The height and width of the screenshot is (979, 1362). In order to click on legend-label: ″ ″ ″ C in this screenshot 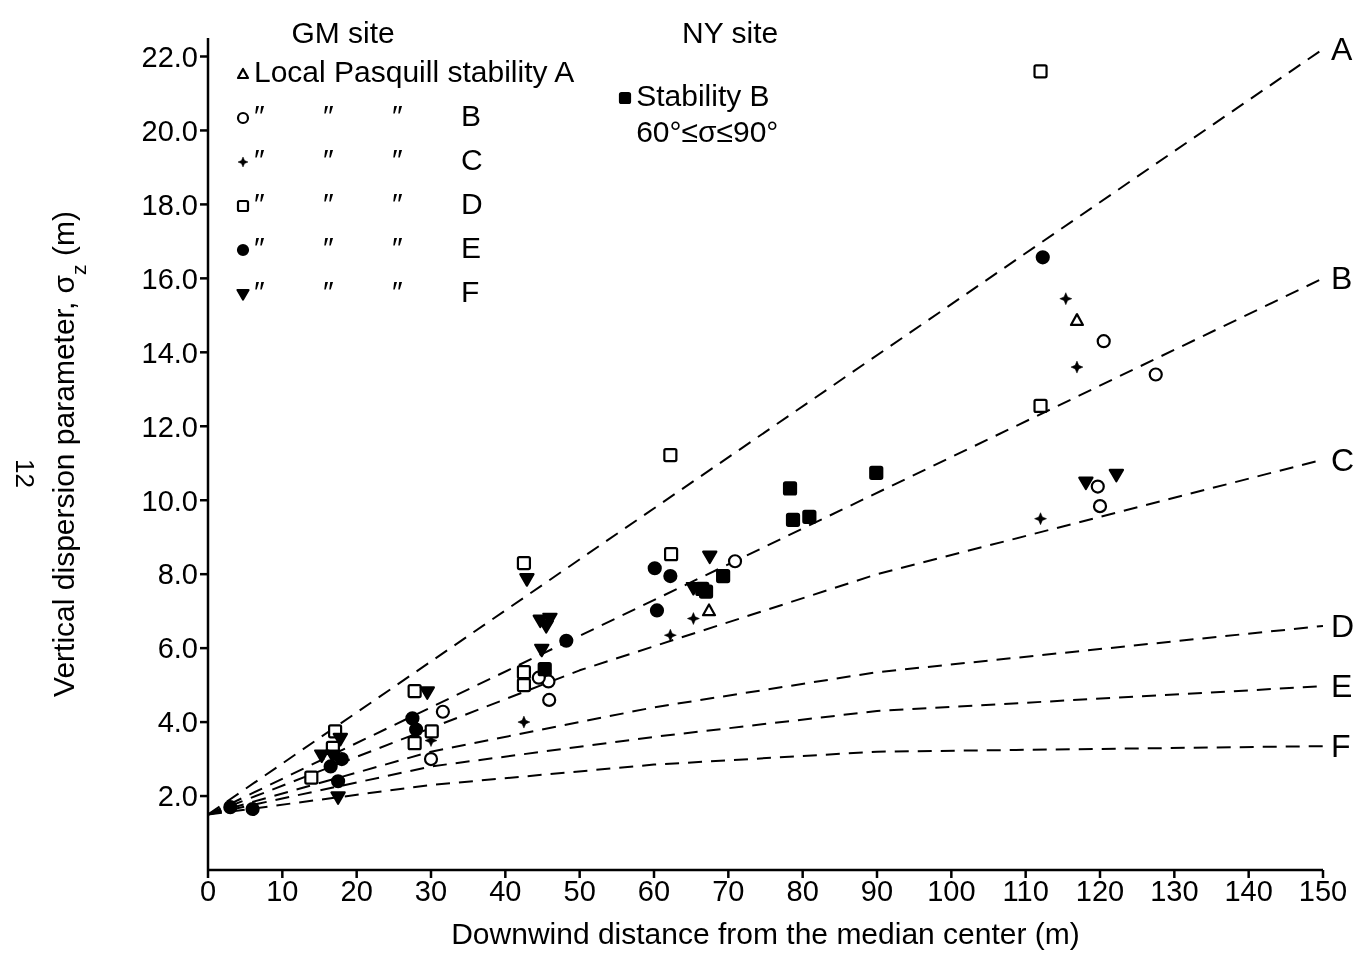, I will do `click(368, 160)`.